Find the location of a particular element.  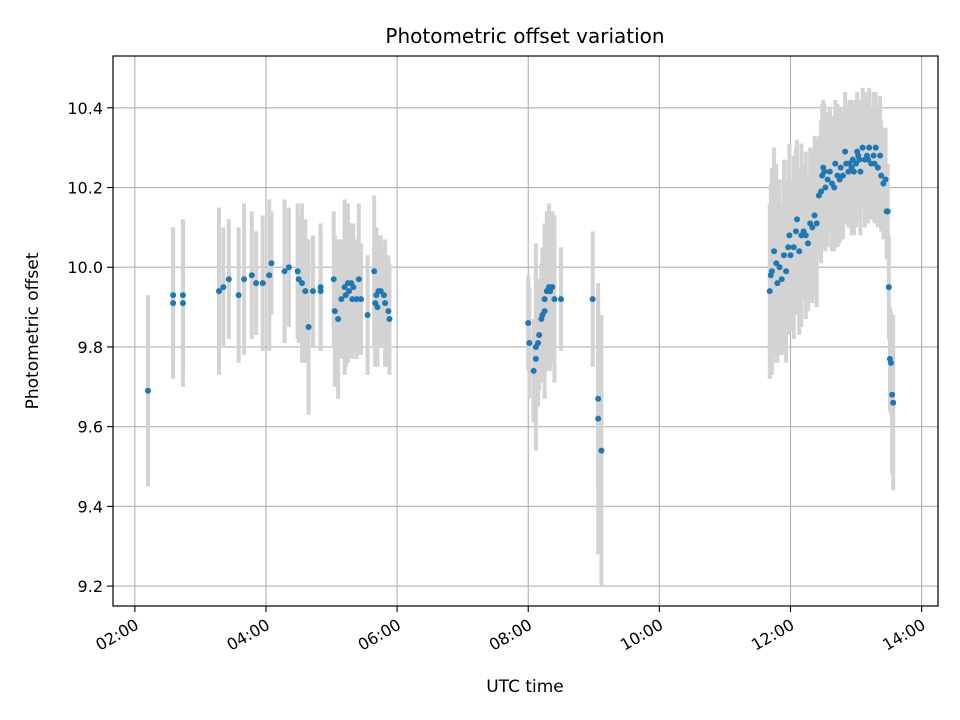

y-tick-label: 9.2 is located at coordinates (90, 586).